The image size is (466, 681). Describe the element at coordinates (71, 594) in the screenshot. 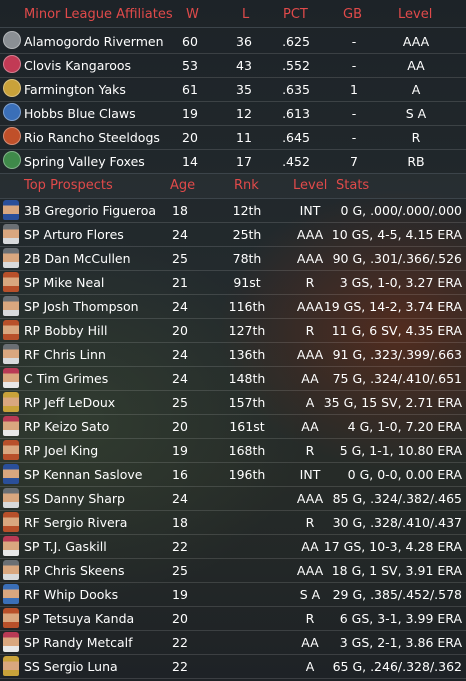

I see `prospect-name: RF Whip Dooks` at that location.